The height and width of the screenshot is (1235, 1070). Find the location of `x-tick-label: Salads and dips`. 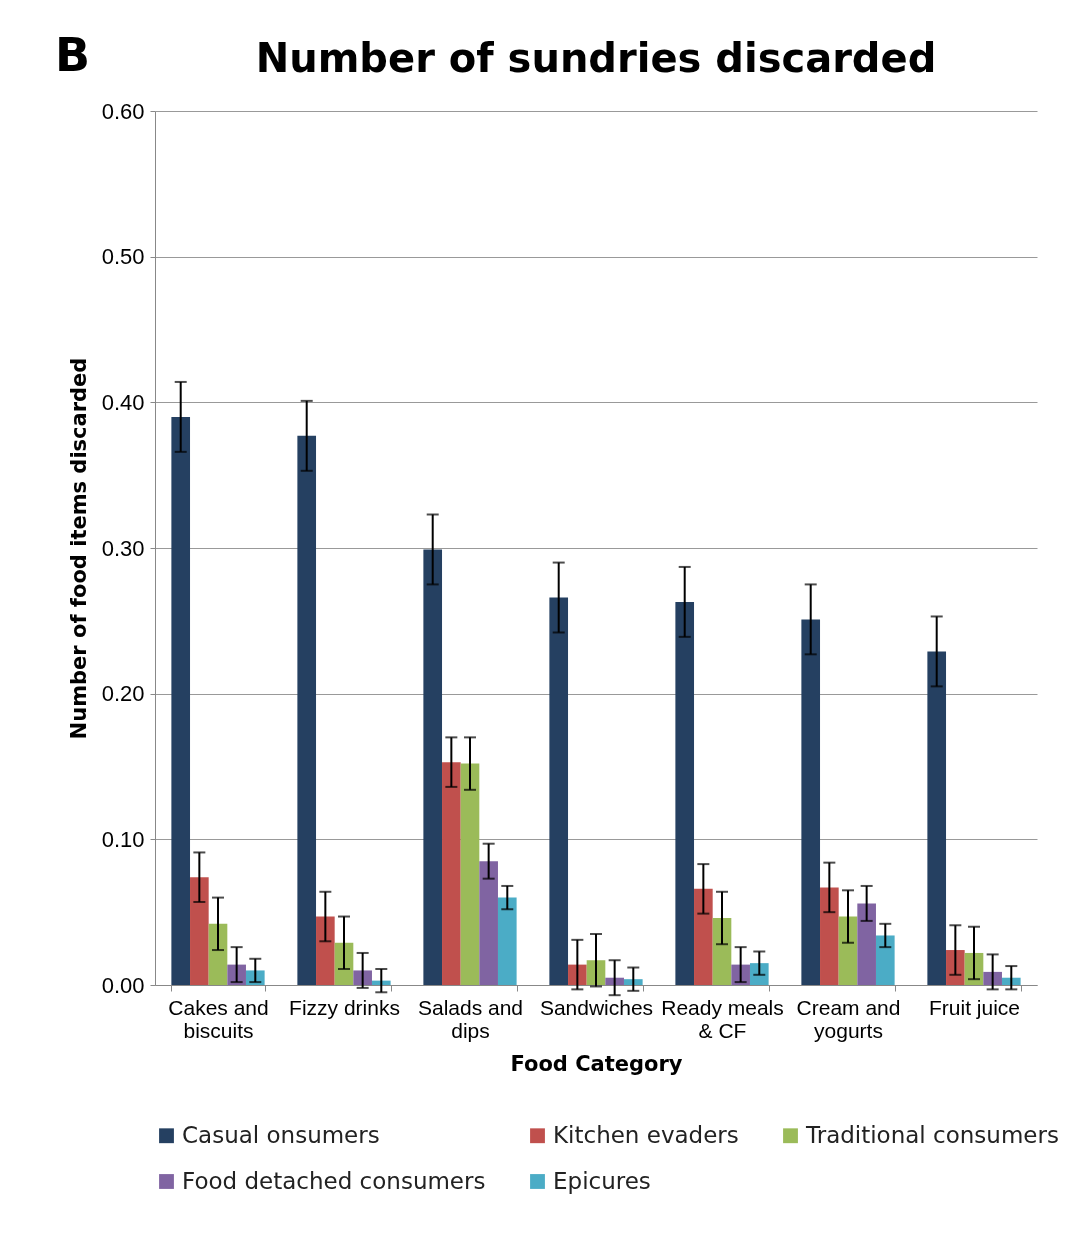

x-tick-label: Salads and dips is located at coordinates (470, 1018).